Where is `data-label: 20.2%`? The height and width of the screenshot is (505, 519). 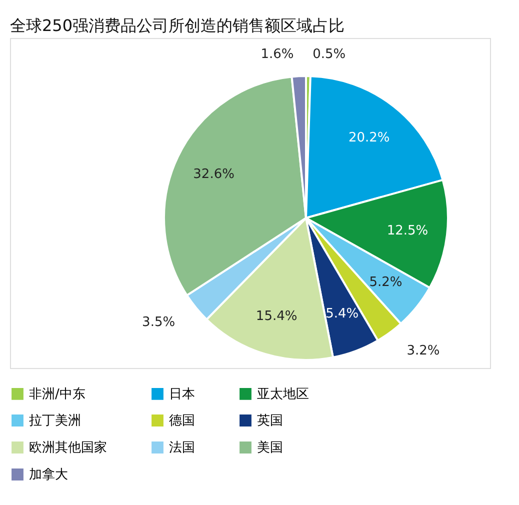
data-label: 20.2% is located at coordinates (369, 138).